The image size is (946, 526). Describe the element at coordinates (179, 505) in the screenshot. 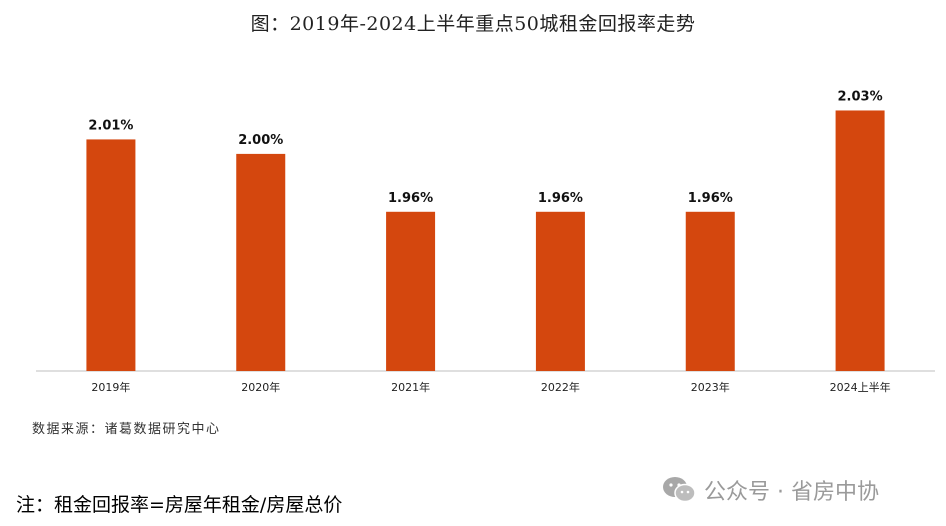

I see `footnote: 注：租金回报率=房屋年租金/房屋总价` at that location.